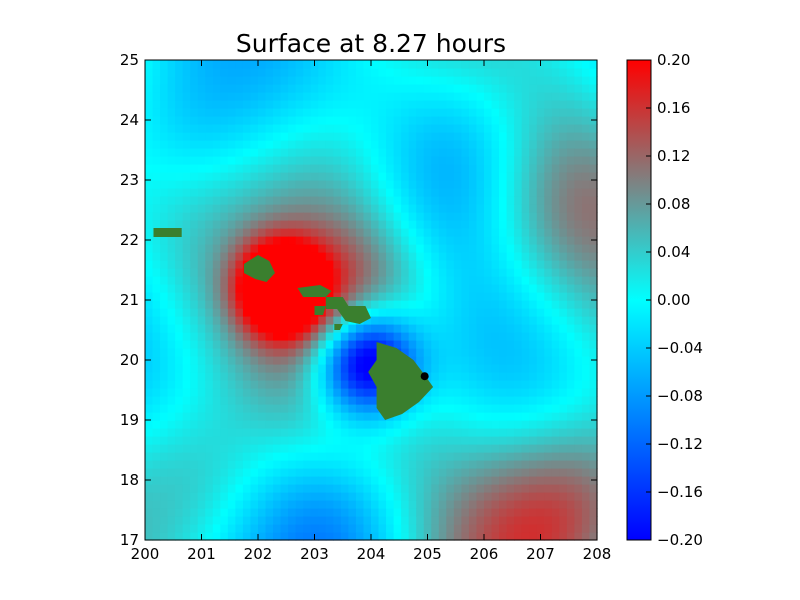 The width and height of the screenshot is (800, 600). I want to click on y-tick-label: 25, so click(129, 60).